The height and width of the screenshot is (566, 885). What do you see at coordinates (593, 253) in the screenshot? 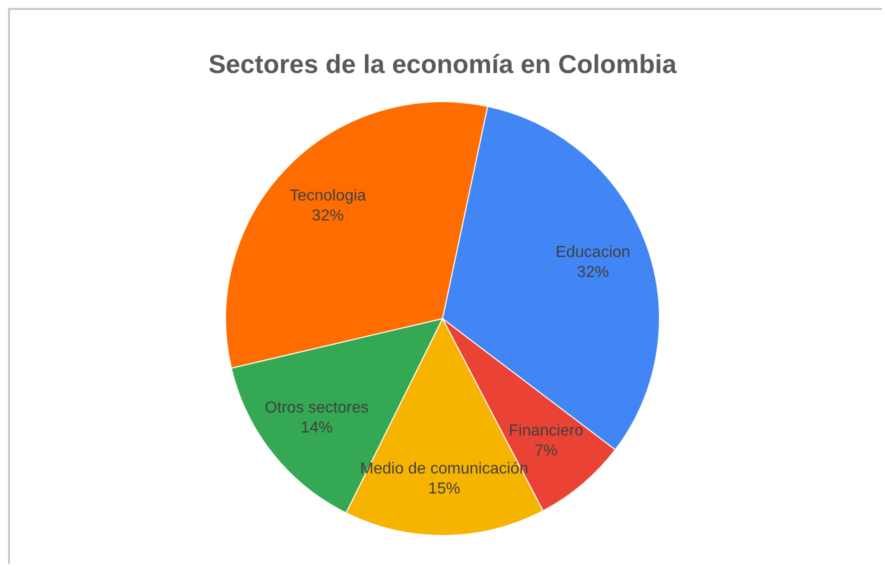
I see `slice-label: Educacion` at bounding box center [593, 253].